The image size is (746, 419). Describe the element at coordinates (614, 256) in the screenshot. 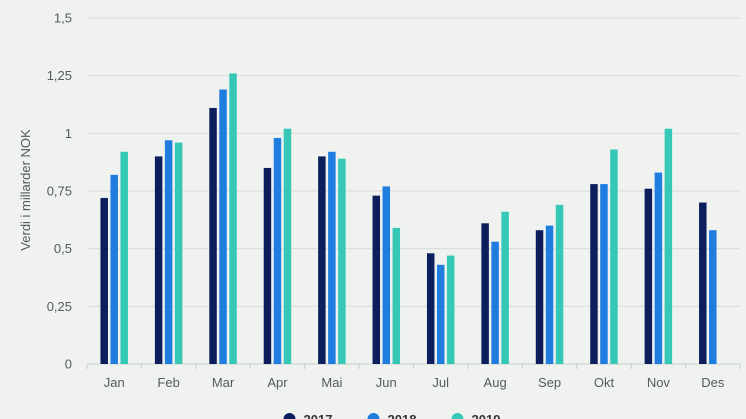

I see `bar-2019-okt` at that location.